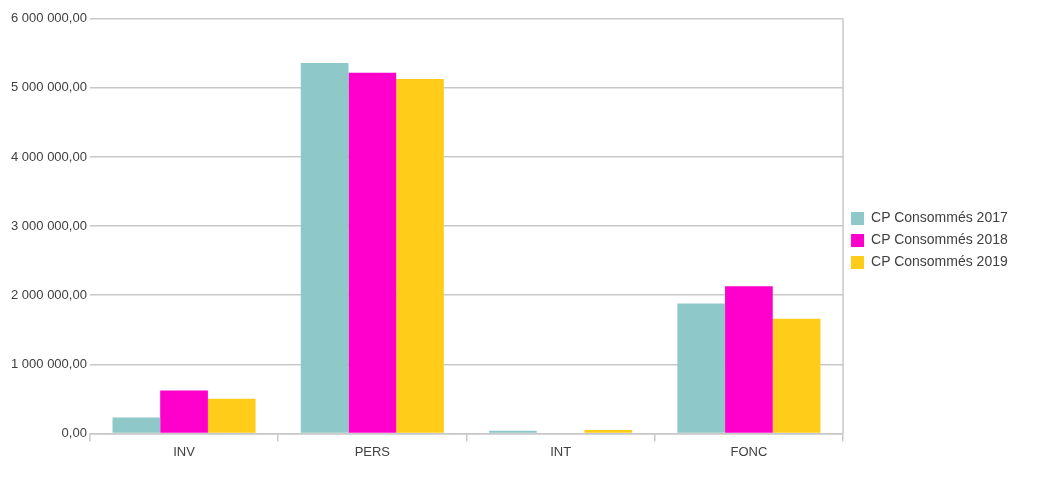 The width and height of the screenshot is (1039, 479). What do you see at coordinates (939, 217) in the screenshot?
I see `legend-label: CP Consommés 2017` at bounding box center [939, 217].